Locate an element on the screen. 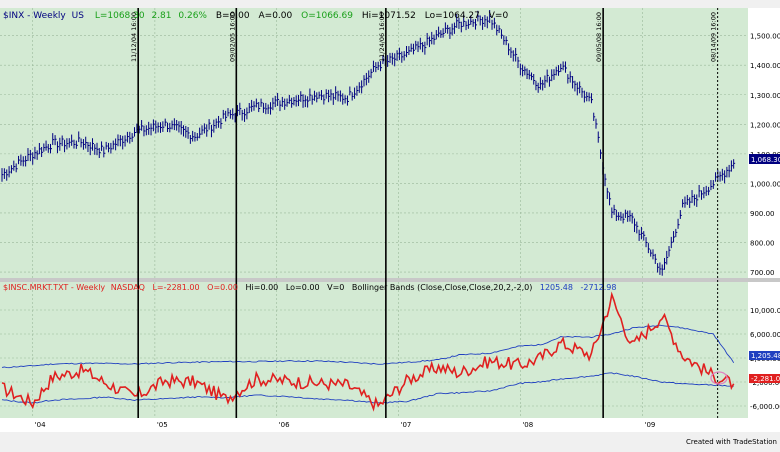 This screenshot has width=780, height=452. footer-credit: Created with TradeStation is located at coordinates (731, 442).